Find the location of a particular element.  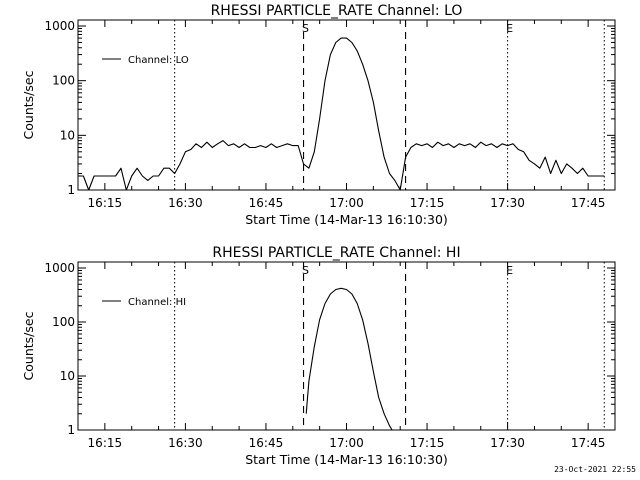

timestamp-label: 23-Oct-2021 22:55 is located at coordinates (595, 469).